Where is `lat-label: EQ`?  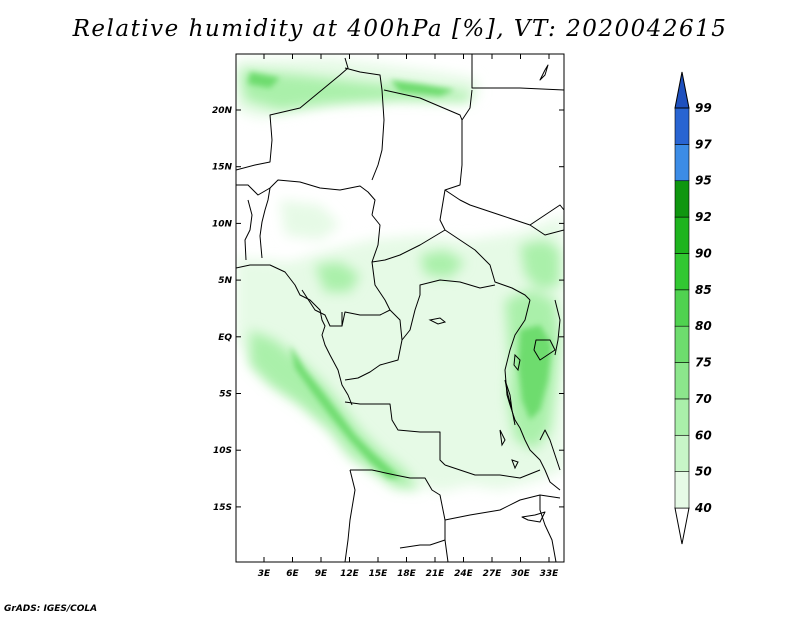
lat-label: EQ is located at coordinates (225, 338).